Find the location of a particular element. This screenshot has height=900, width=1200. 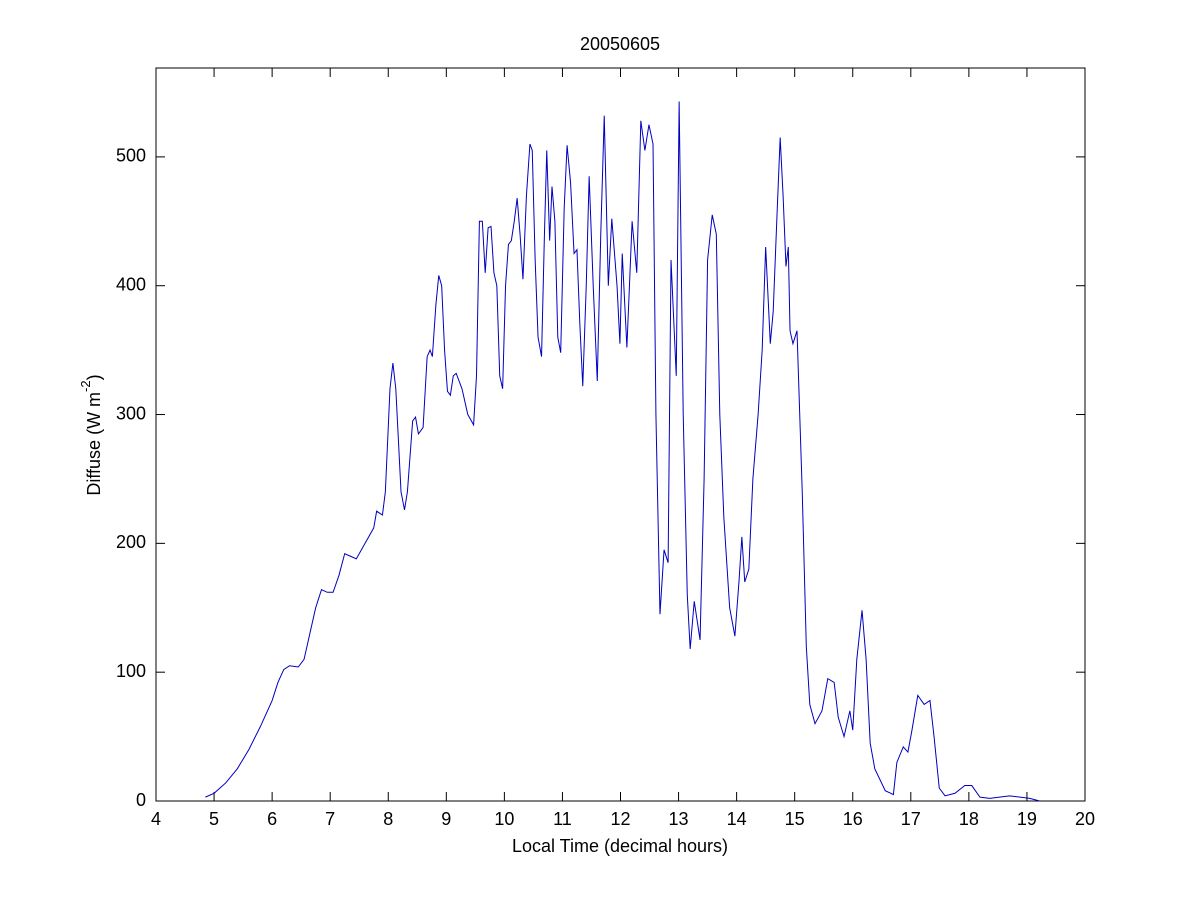

chart-title: 20050605 is located at coordinates (620, 44).